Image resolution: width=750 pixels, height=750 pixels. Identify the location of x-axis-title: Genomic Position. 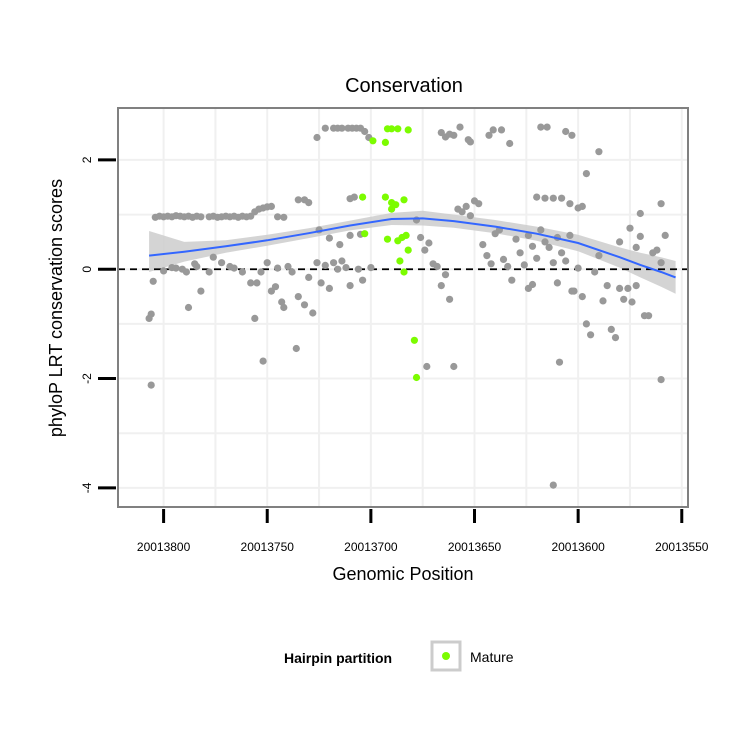
(402, 574).